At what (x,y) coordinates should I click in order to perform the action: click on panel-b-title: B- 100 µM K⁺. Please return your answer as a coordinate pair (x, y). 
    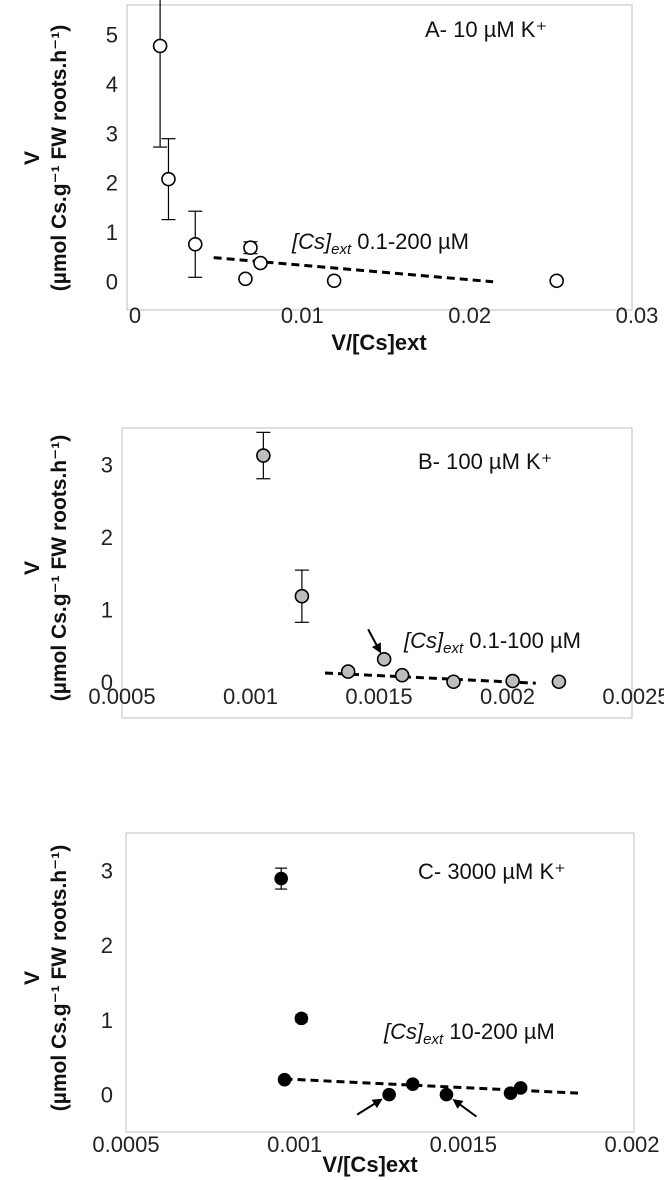
    Looking at the image, I should click on (485, 461).